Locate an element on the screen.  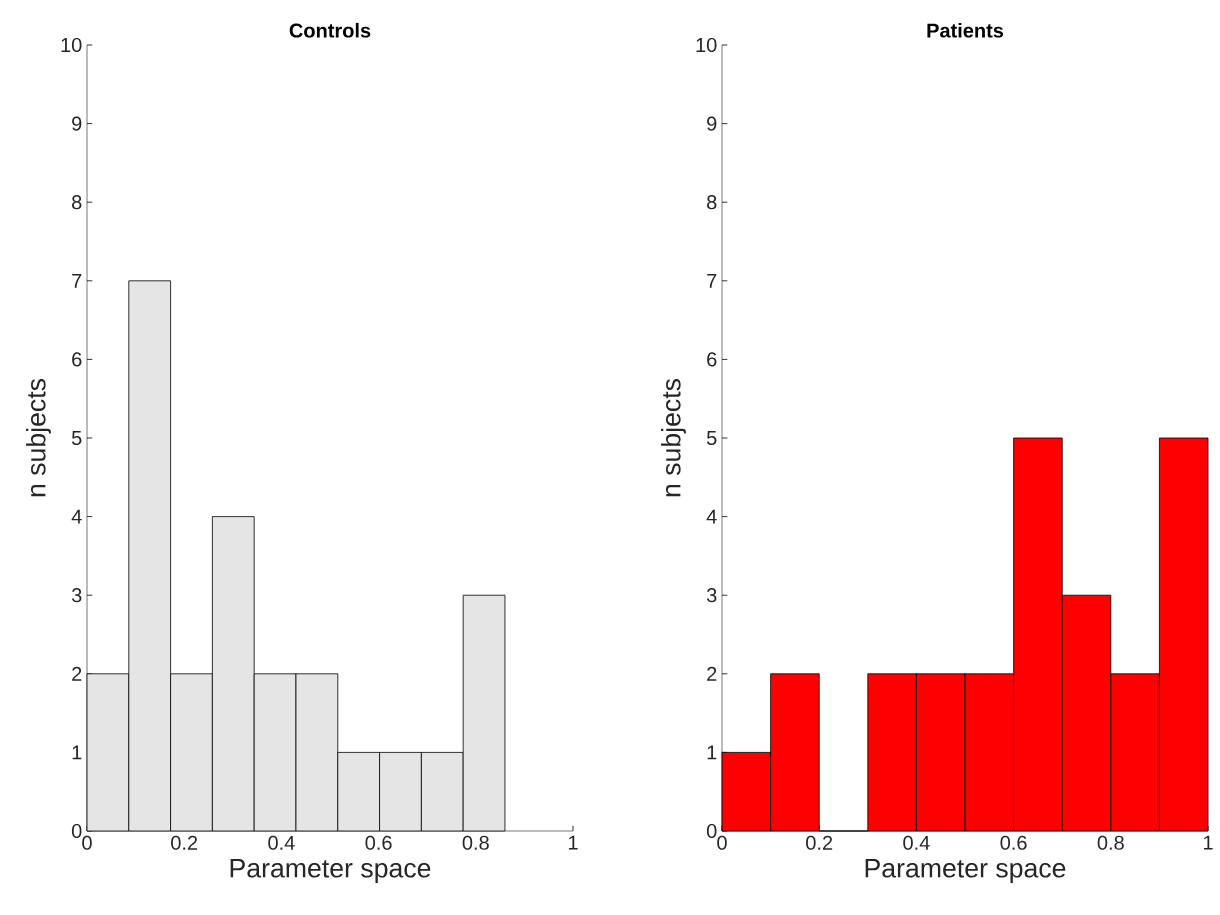
chart-title: Controls is located at coordinates (330, 30).